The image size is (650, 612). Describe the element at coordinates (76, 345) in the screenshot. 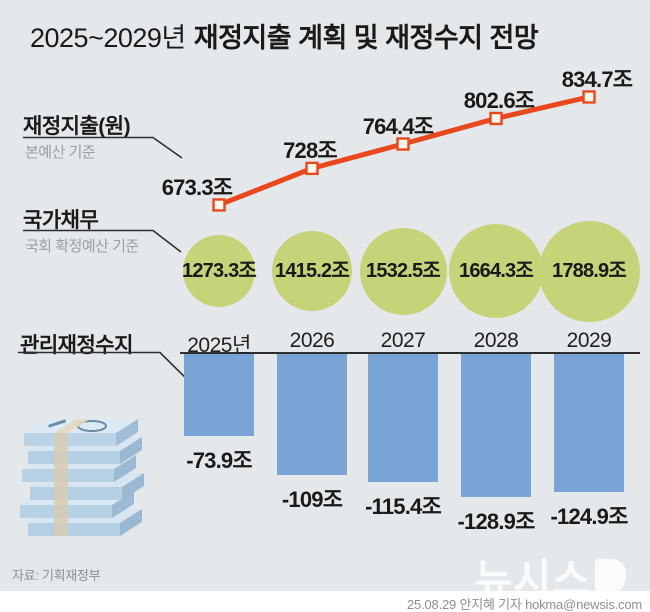

I see `section-label-balance: 관리재정수지` at that location.